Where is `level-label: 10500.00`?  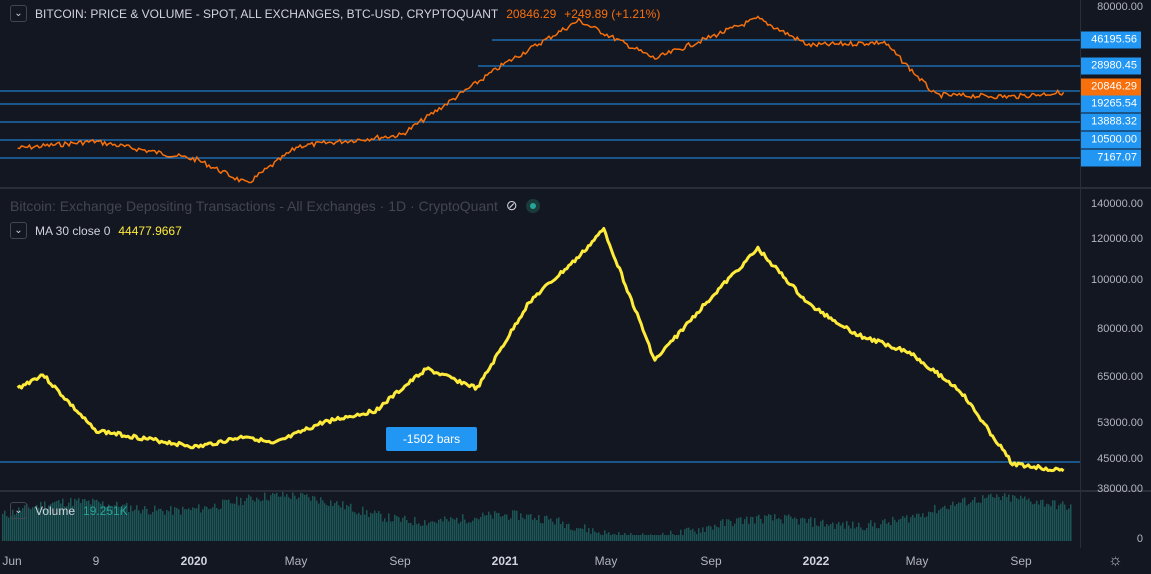
level-label: 10500.00 is located at coordinates (1111, 140).